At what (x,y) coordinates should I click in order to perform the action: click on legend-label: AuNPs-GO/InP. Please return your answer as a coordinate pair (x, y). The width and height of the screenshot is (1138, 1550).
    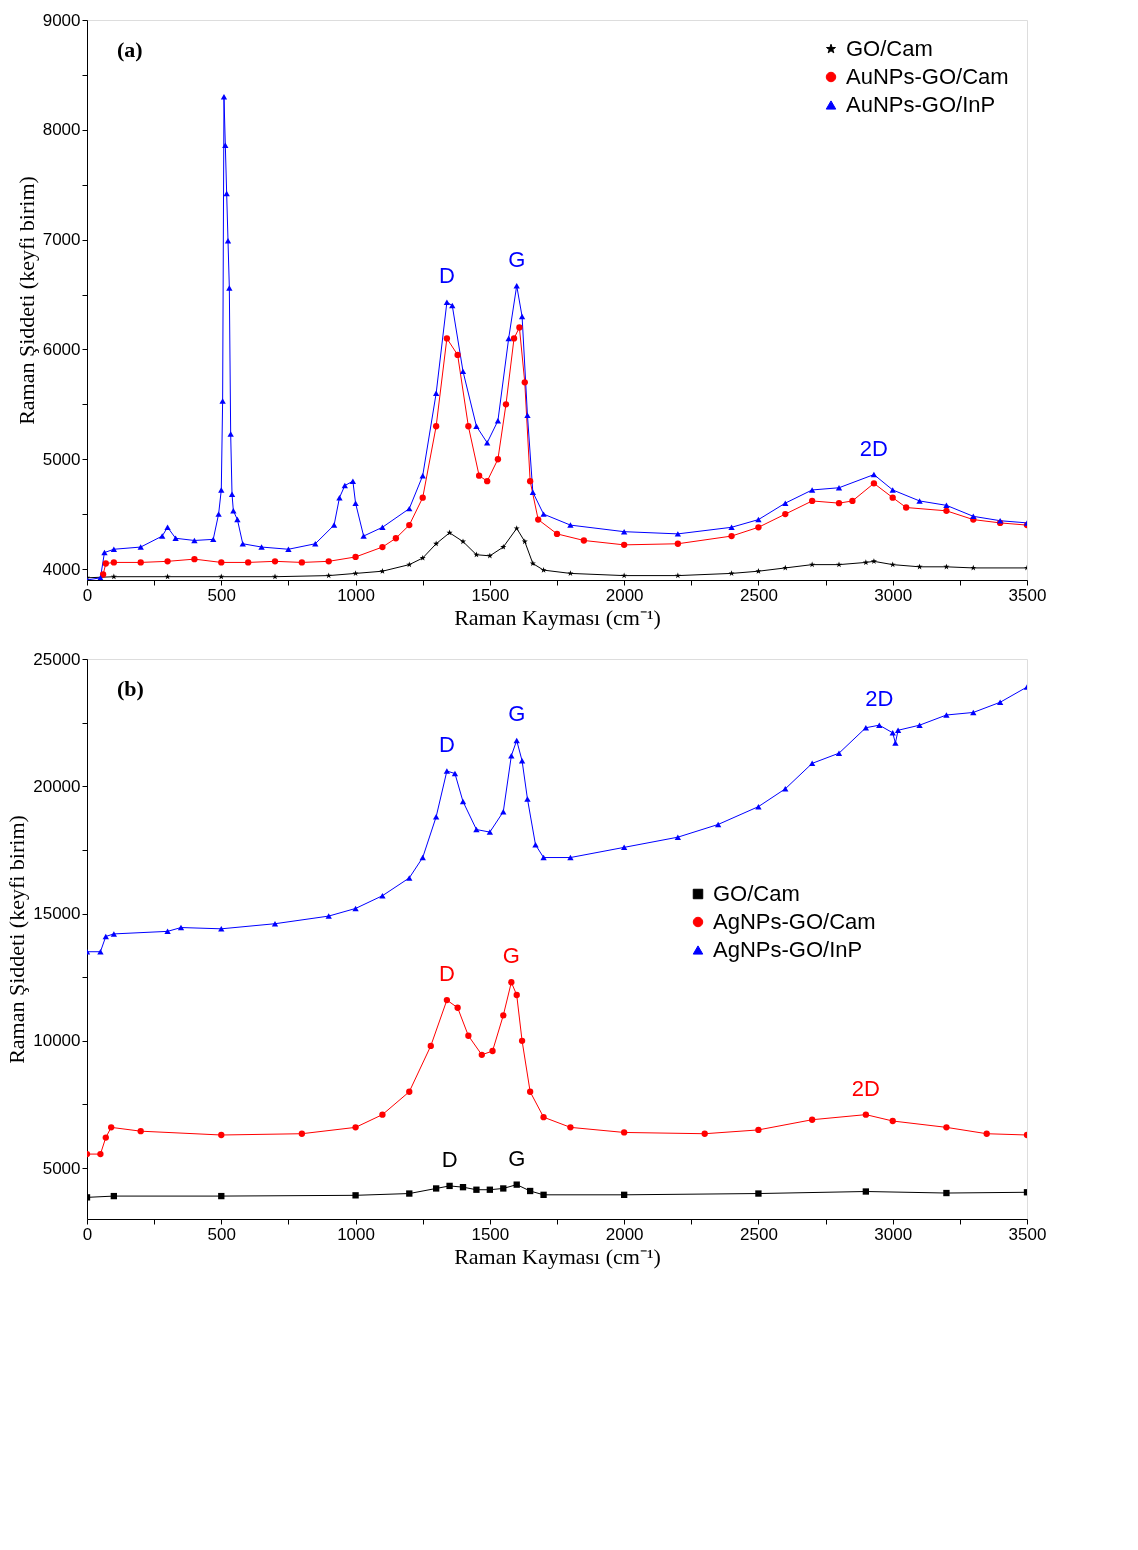
    Looking at the image, I should click on (921, 104).